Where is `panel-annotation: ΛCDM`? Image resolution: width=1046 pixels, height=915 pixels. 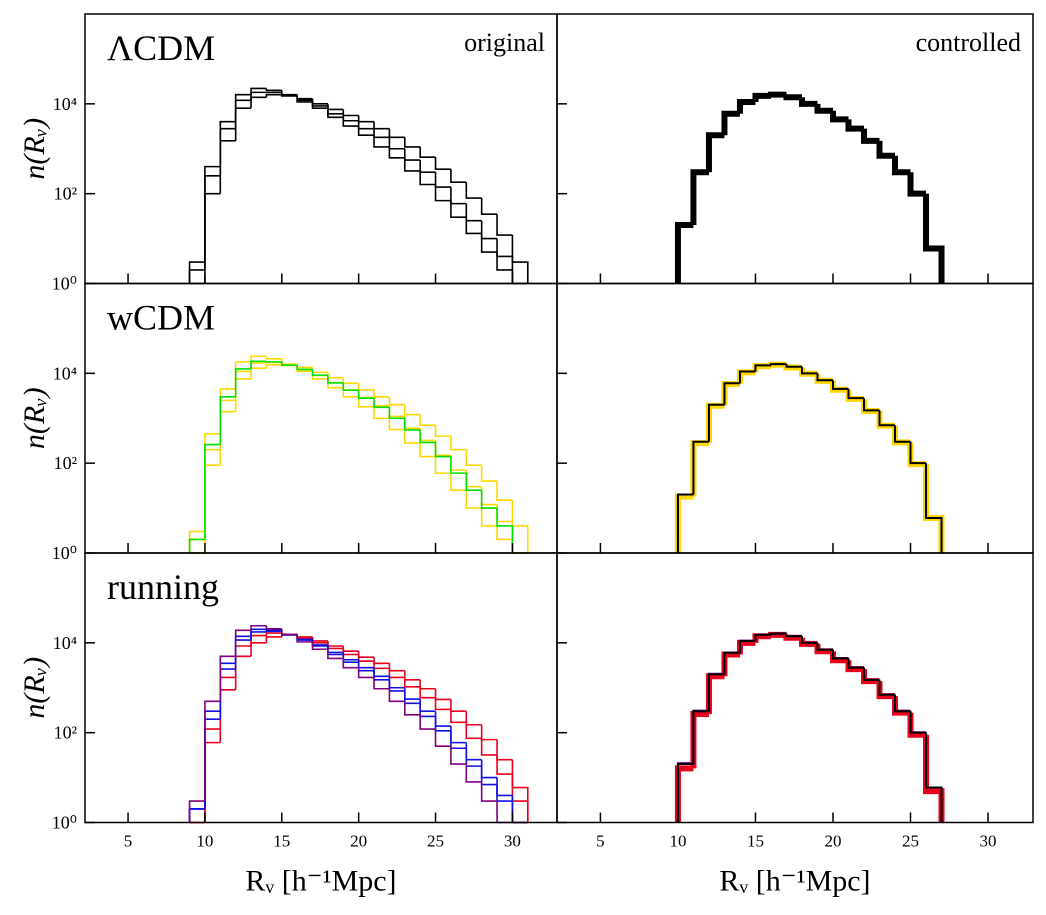 panel-annotation: ΛCDM is located at coordinates (161, 48).